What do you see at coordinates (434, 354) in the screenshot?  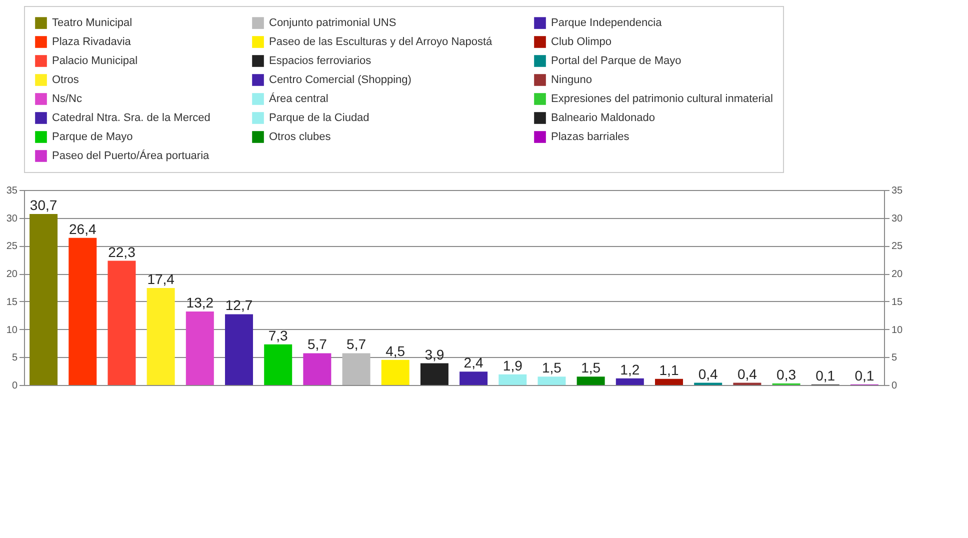 I see `data-label: 3,9` at bounding box center [434, 354].